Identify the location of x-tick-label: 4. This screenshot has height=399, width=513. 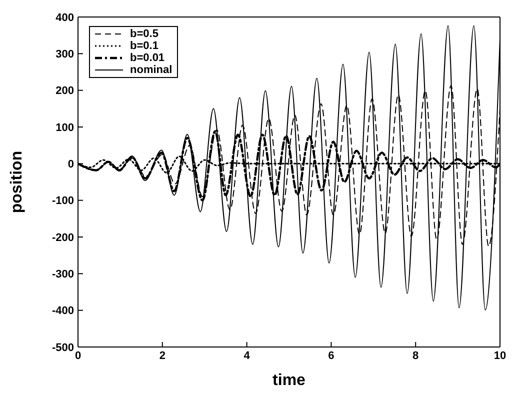
(247, 356).